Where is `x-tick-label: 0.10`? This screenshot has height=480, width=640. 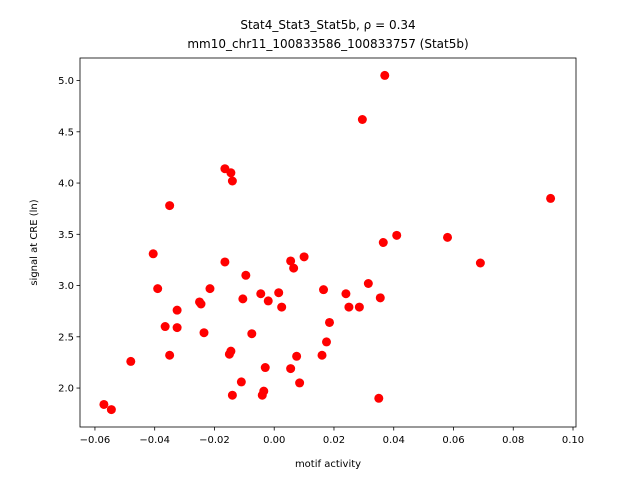
x-tick-label: 0.10 is located at coordinates (573, 440).